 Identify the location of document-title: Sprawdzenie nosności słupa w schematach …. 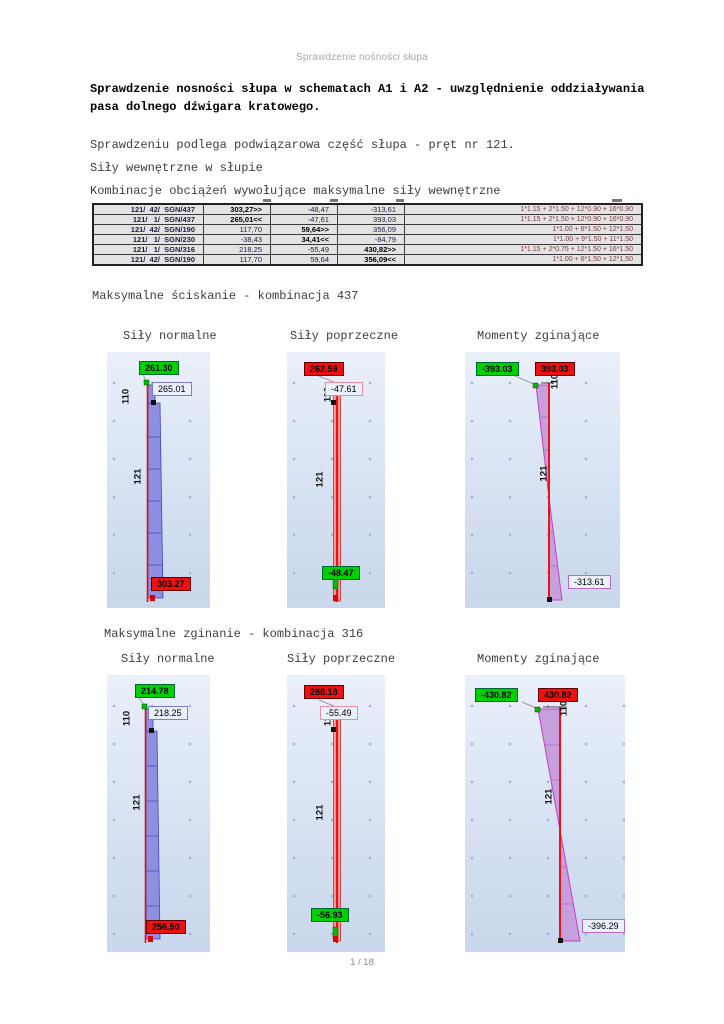
(367, 98).